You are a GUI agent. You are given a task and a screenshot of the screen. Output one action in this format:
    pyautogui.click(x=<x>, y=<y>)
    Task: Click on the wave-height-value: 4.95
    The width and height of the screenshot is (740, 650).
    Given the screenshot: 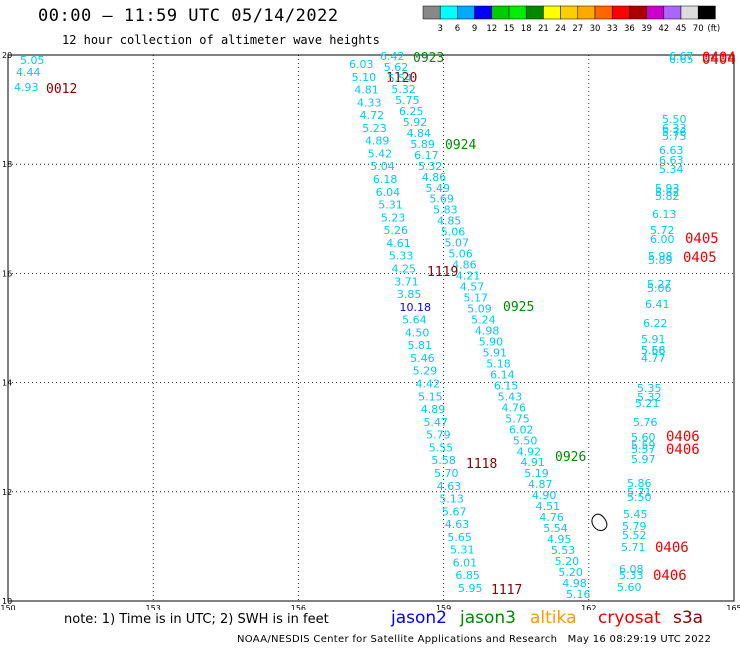 What is the action you would take?
    pyautogui.click(x=559, y=539)
    